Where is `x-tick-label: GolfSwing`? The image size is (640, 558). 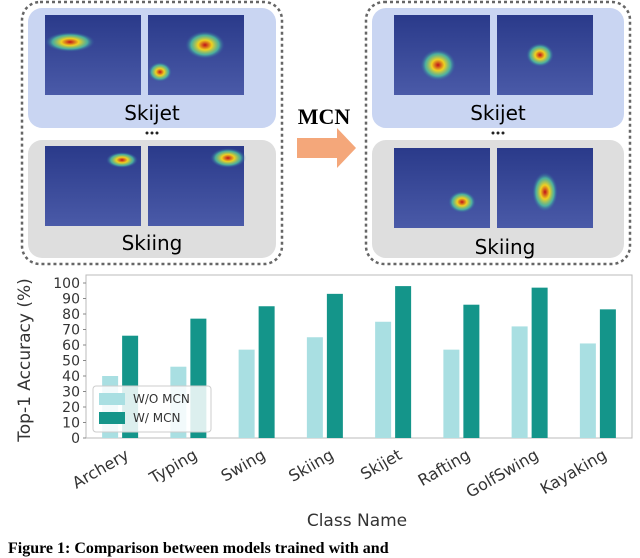
x-tick-label: GolfSwing is located at coordinates (502, 473).